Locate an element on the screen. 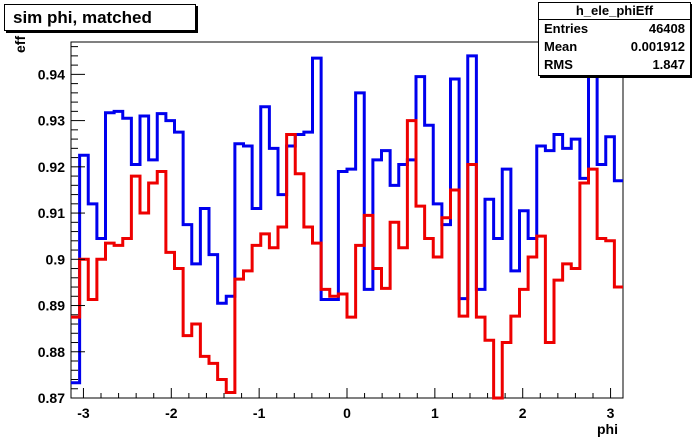 The width and height of the screenshot is (692, 444). y-tick-label: 0.87 is located at coordinates (51, 398).